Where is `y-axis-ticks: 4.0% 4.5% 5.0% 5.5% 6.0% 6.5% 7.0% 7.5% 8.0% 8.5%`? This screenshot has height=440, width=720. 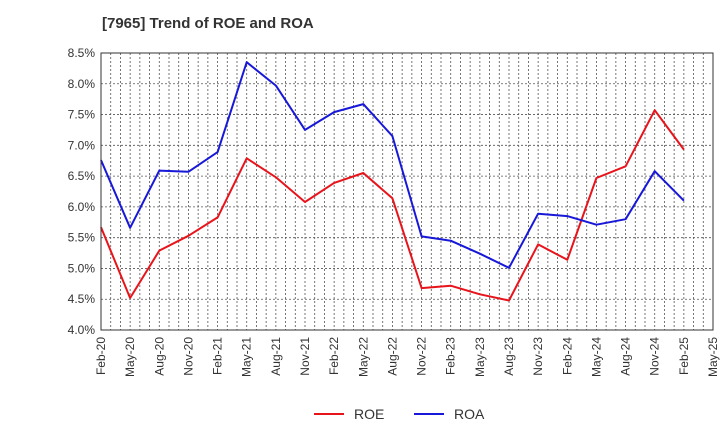
y-axis-ticks: 4.0% 4.5% 5.0% 5.5% 6.0% 6.5% 7.0% 7.5% 8.0% 8.5% is located at coordinates (82, 191).